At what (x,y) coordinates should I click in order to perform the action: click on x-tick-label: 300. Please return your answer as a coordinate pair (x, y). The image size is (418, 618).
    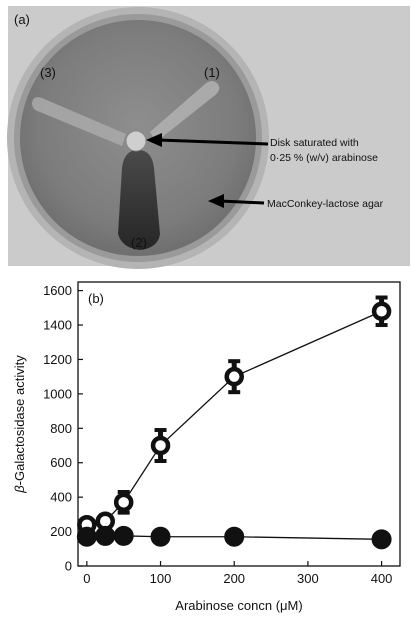
    Looking at the image, I should click on (308, 578).